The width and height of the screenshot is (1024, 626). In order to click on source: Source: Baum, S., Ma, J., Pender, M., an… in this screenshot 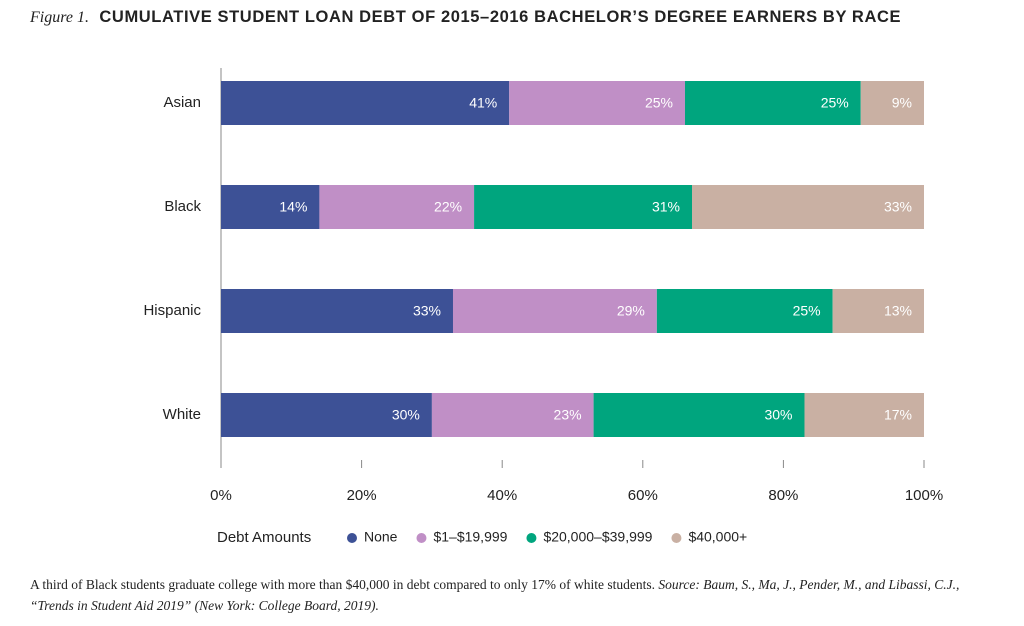, I will do `click(495, 595)`.